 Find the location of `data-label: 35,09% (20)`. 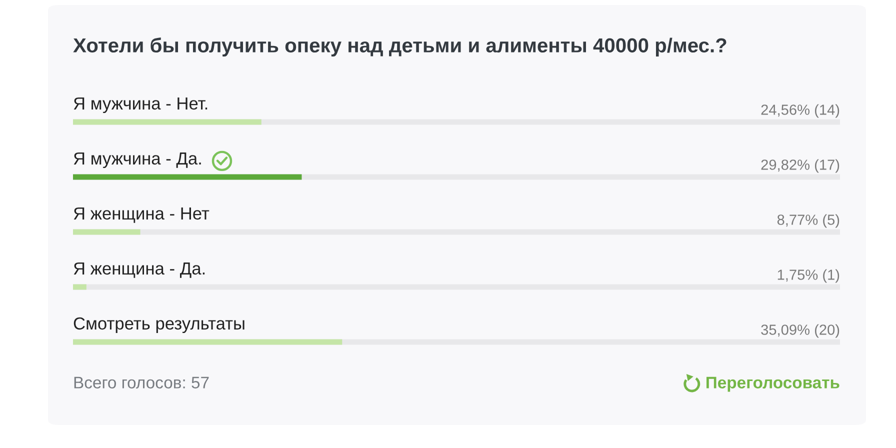

data-label: 35,09% (20) is located at coordinates (800, 331).